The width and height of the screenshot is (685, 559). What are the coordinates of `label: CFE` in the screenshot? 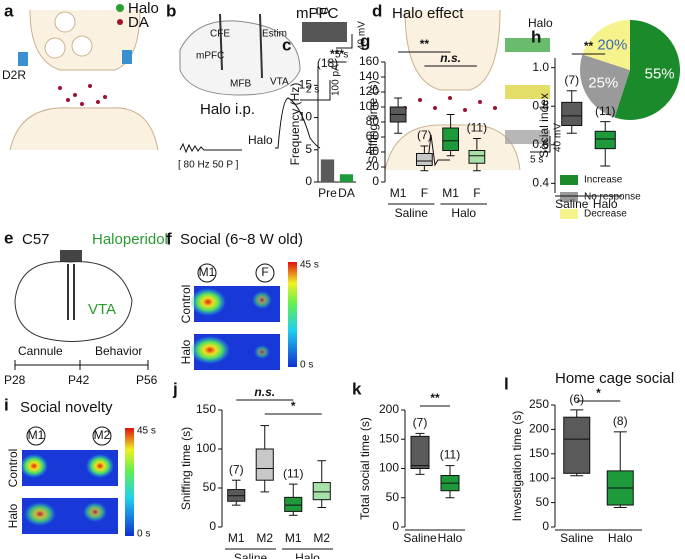 It's located at (220, 34).